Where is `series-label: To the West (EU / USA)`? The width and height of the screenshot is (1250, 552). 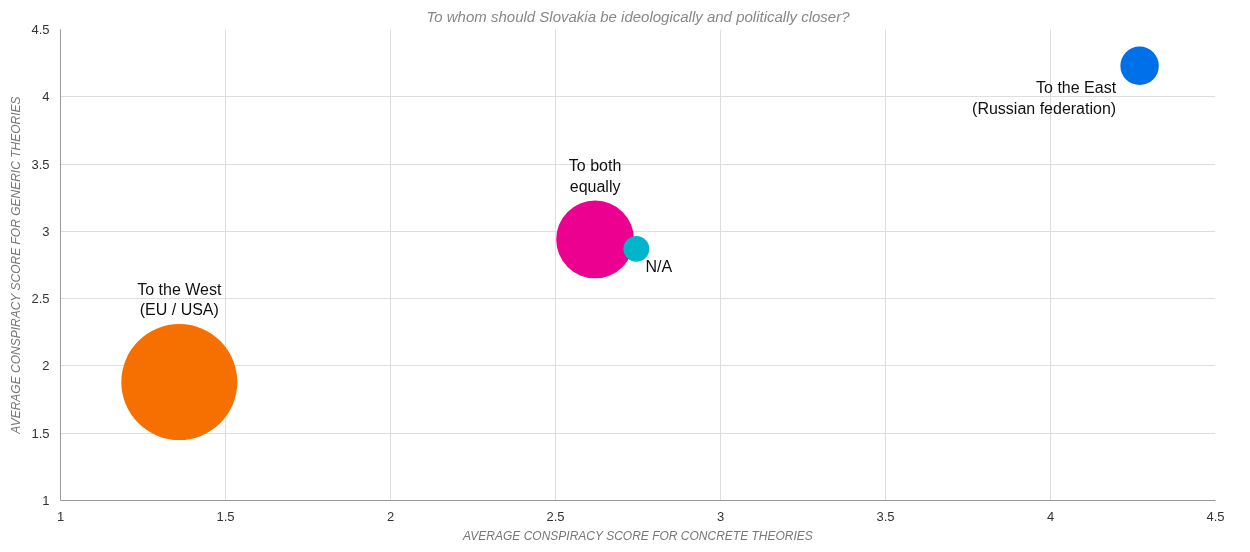
series-label: To the West (EU / USA) is located at coordinates (179, 299).